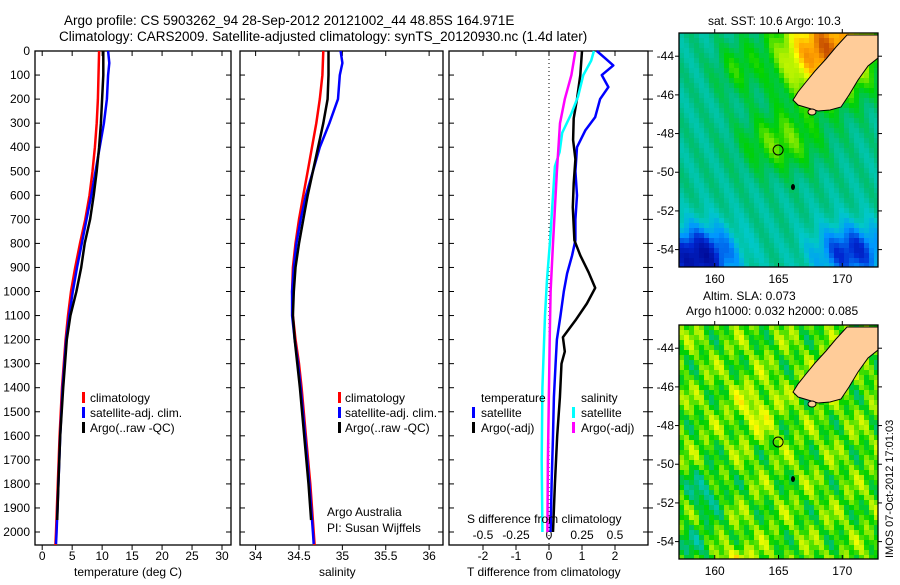 This screenshot has width=900, height=585. What do you see at coordinates (16, 292) in the screenshot?
I see `y-tick-label: 1000` at bounding box center [16, 292].